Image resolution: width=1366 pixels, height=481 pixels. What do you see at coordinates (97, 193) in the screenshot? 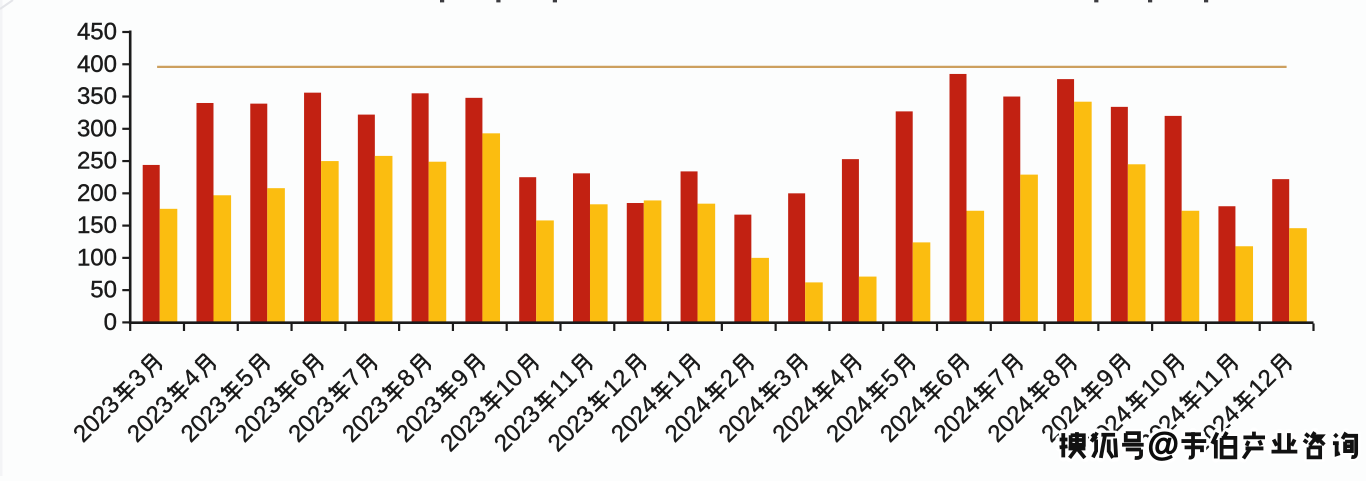
I see `svg-text: 200` at bounding box center [97, 193].